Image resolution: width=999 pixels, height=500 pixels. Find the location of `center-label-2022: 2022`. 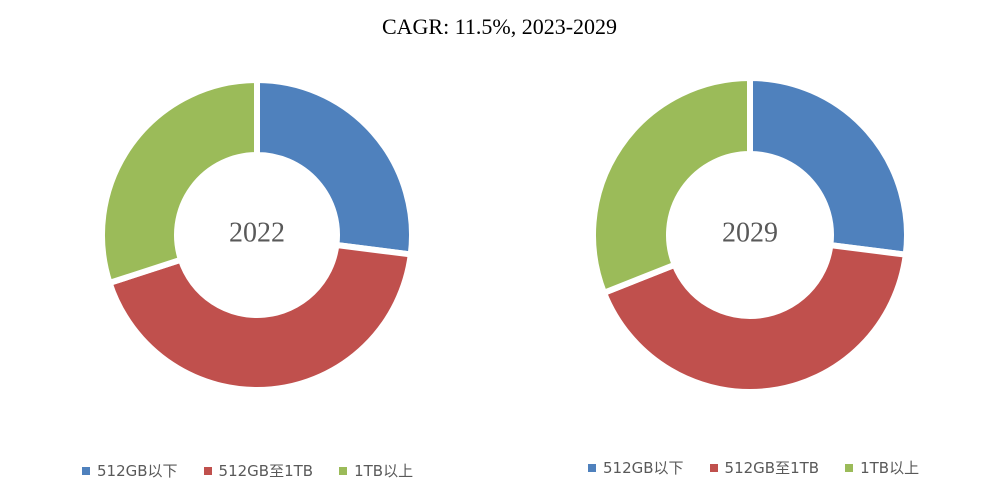

center-label-2022: 2022 is located at coordinates (257, 232).